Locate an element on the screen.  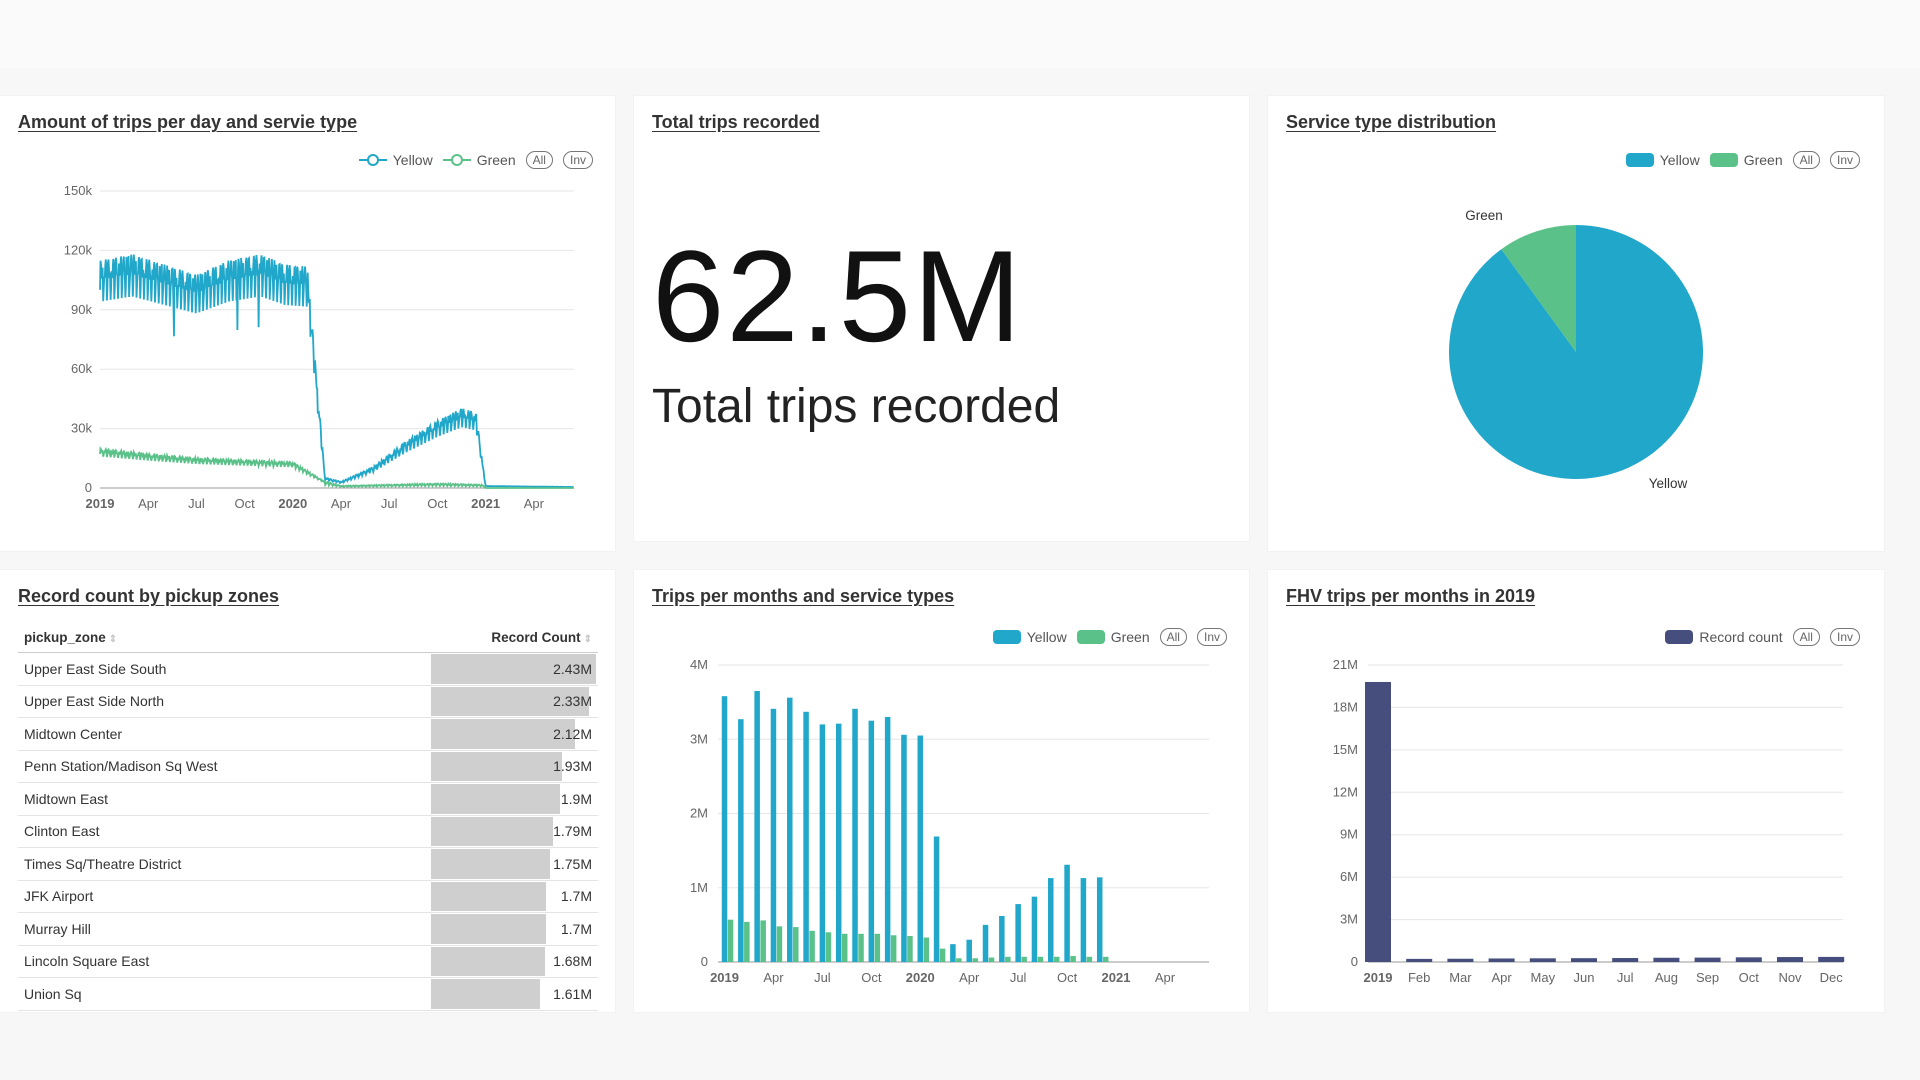
swatch is located at coordinates (1679, 637).